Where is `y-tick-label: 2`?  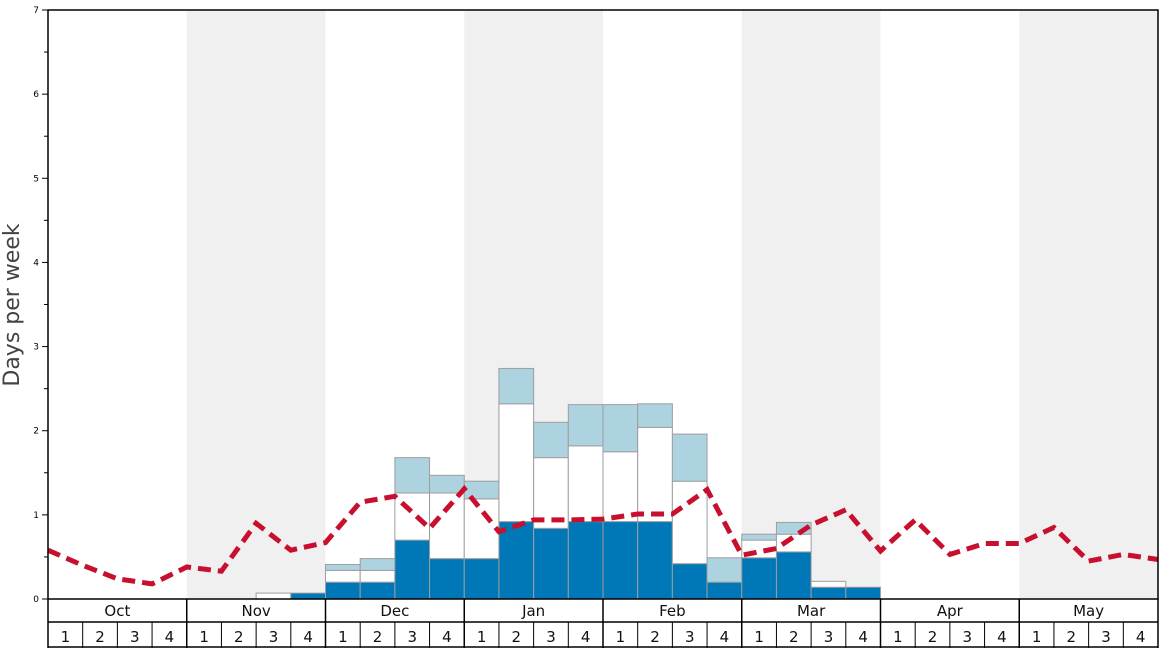 y-tick-label: 2 is located at coordinates (36, 432).